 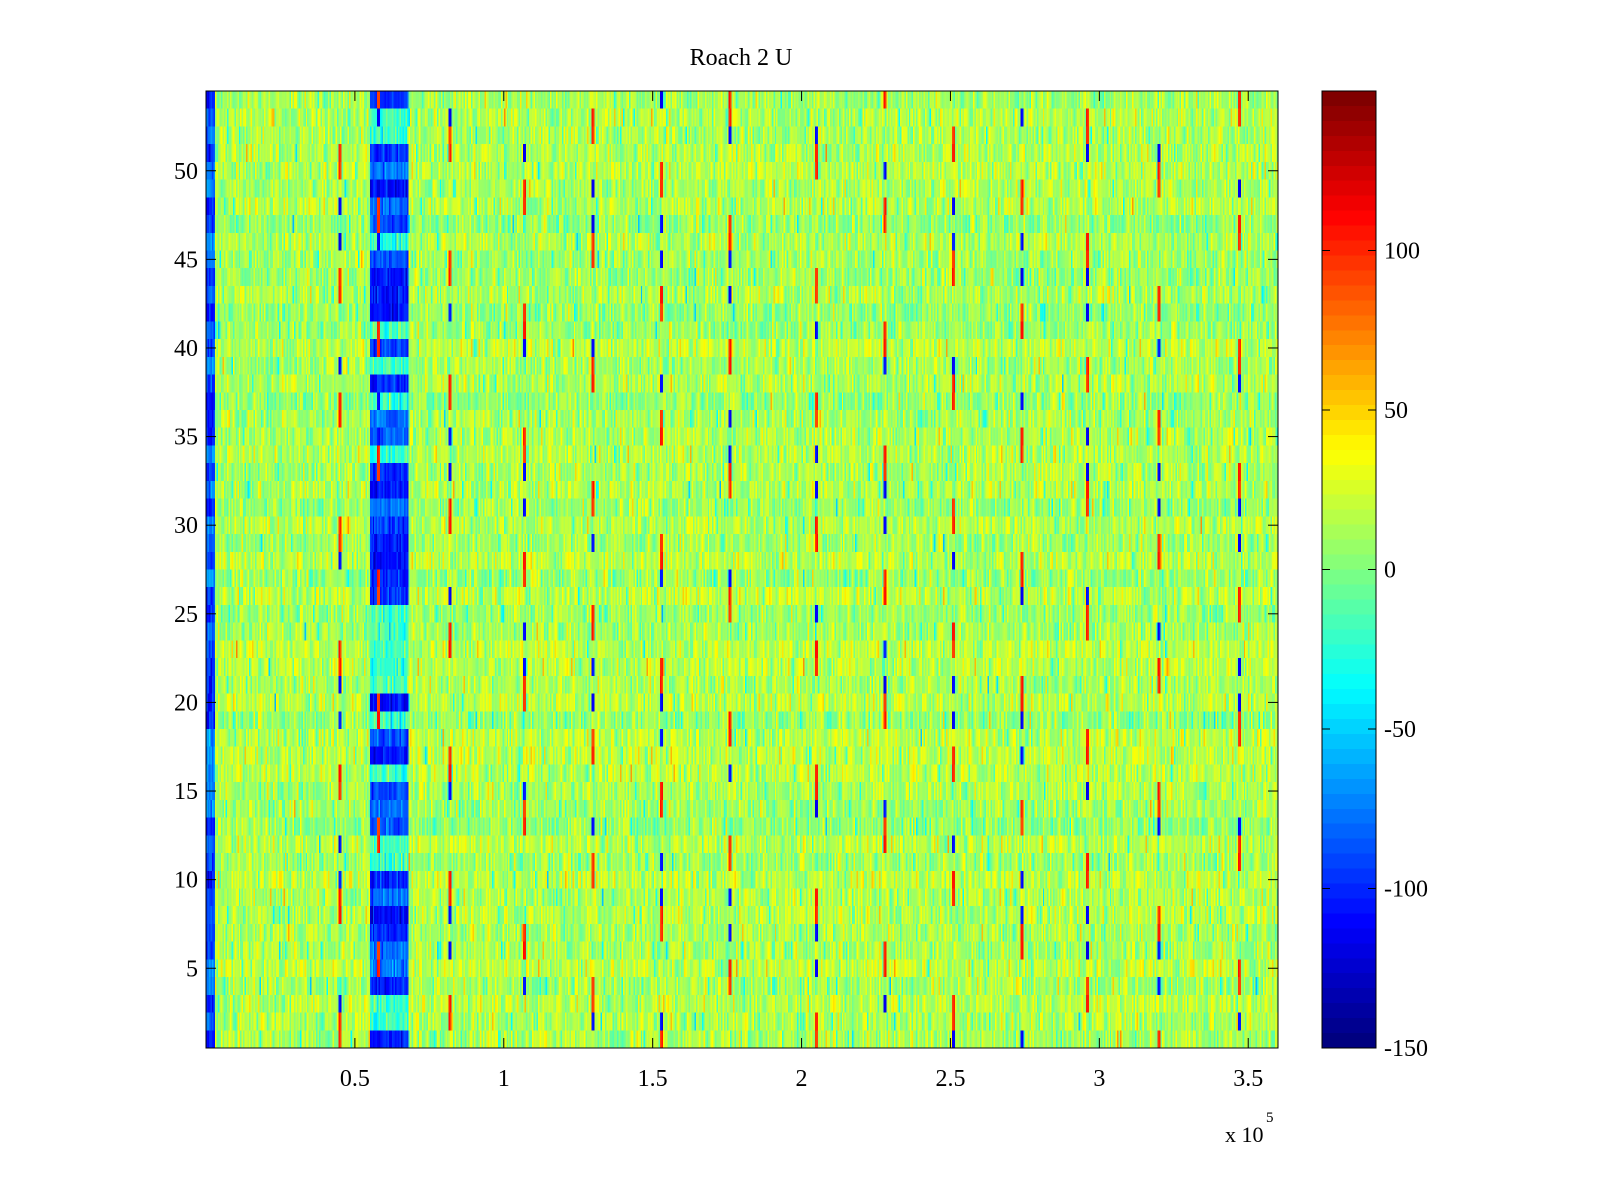 What do you see at coordinates (504, 1079) in the screenshot?
I see `x-tick-label: 1` at bounding box center [504, 1079].